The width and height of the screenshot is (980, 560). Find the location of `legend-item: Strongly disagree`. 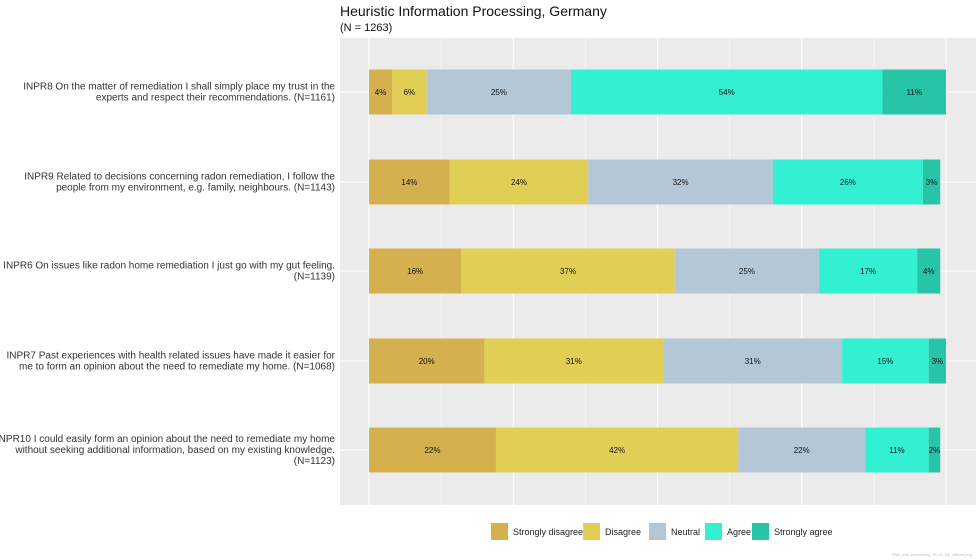

legend-item: Strongly disagree is located at coordinates (537, 531).